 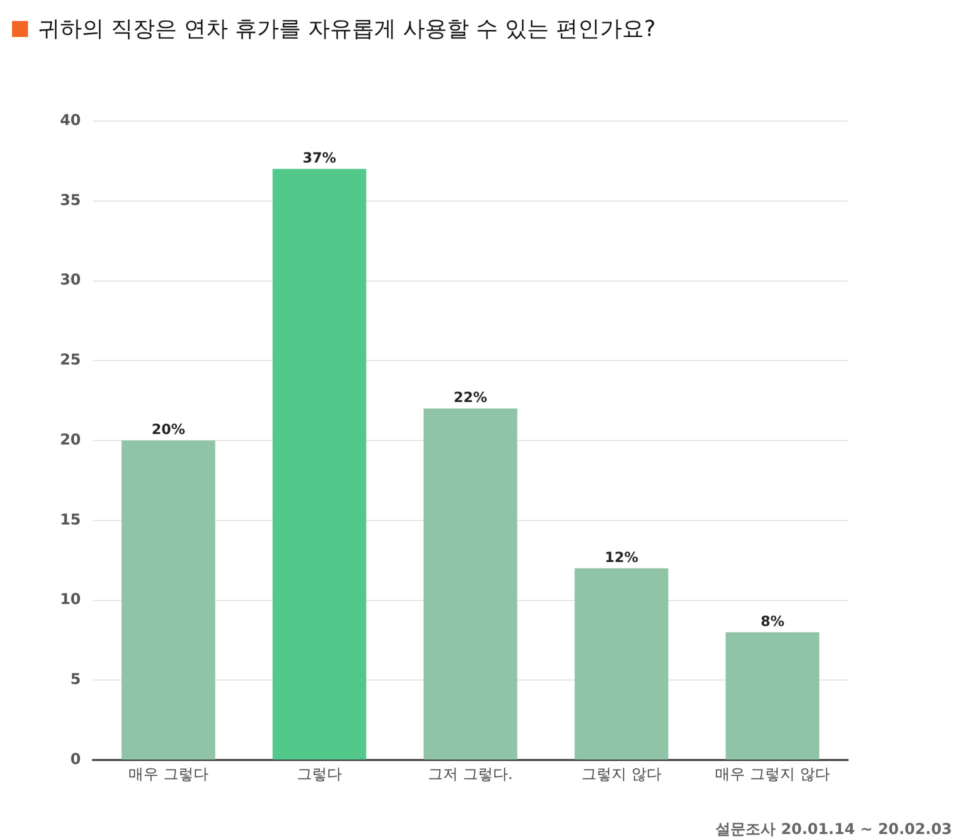 I want to click on data-label: 22%, so click(x=471, y=398).